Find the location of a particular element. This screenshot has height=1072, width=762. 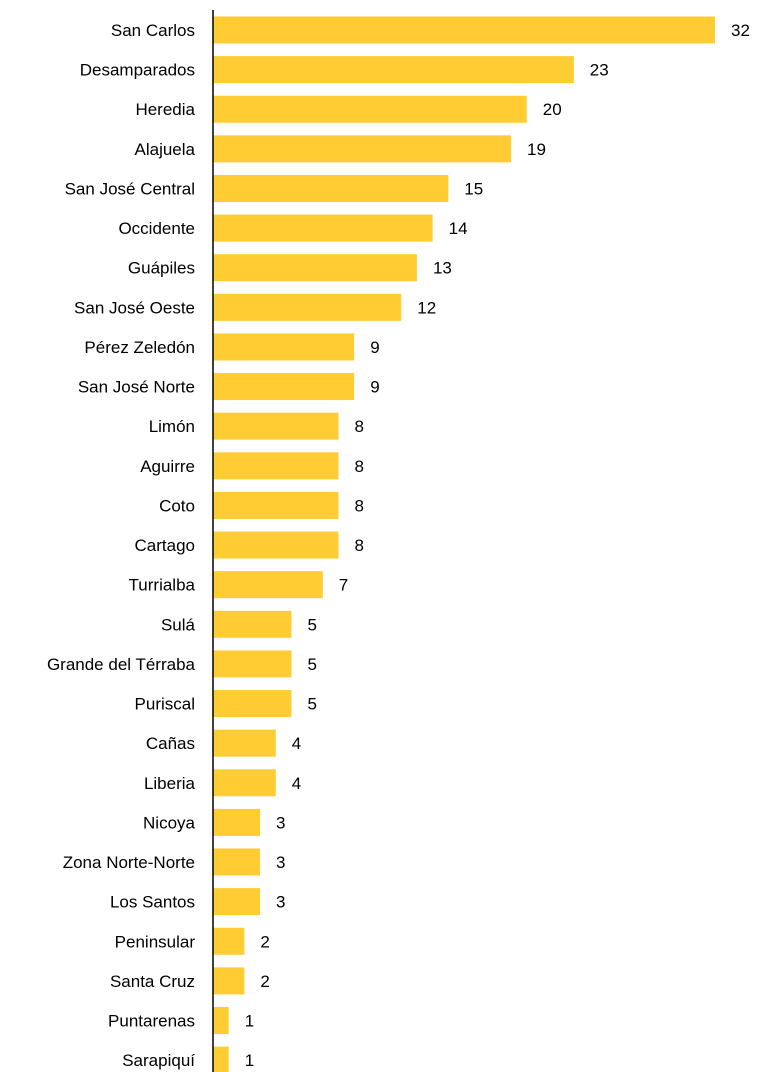

value-label: 14 is located at coordinates (458, 228).